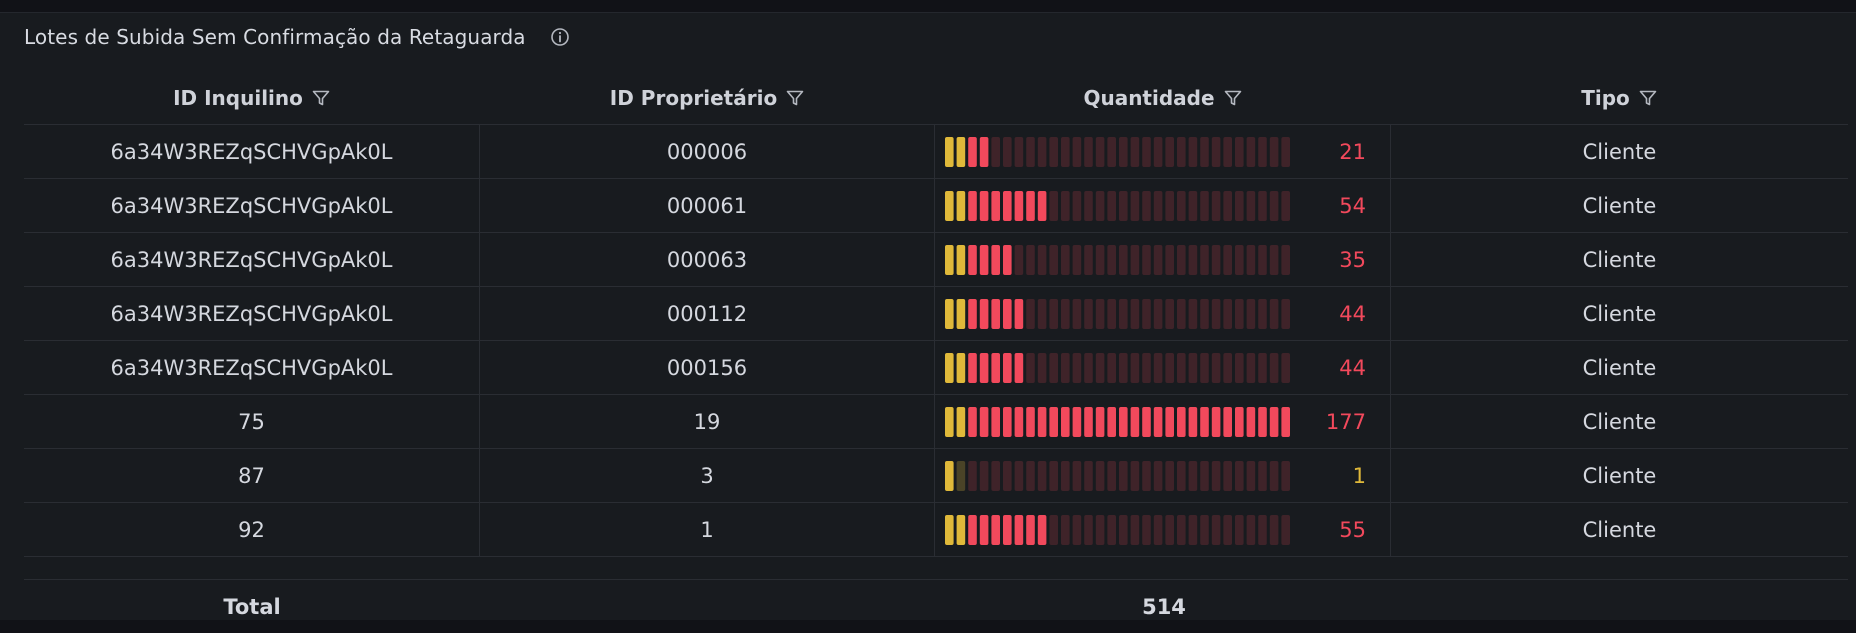 The height and width of the screenshot is (633, 1856). I want to click on cell-quantity: 55, so click(1163, 529).